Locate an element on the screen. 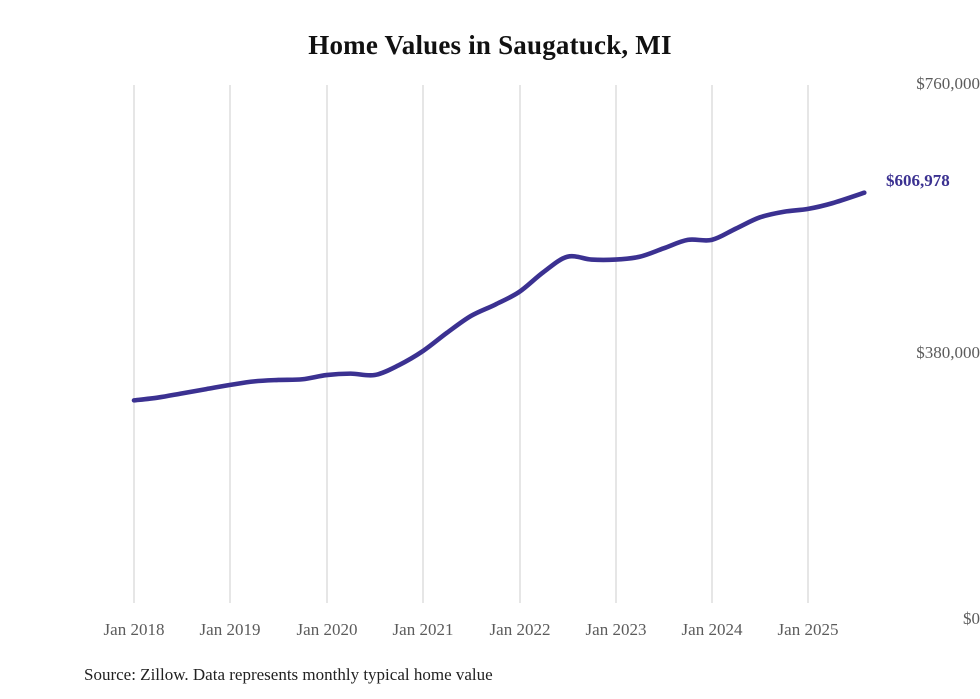  x-axis-tick-label-jan-2018: Jan 2018 is located at coordinates (134, 629).